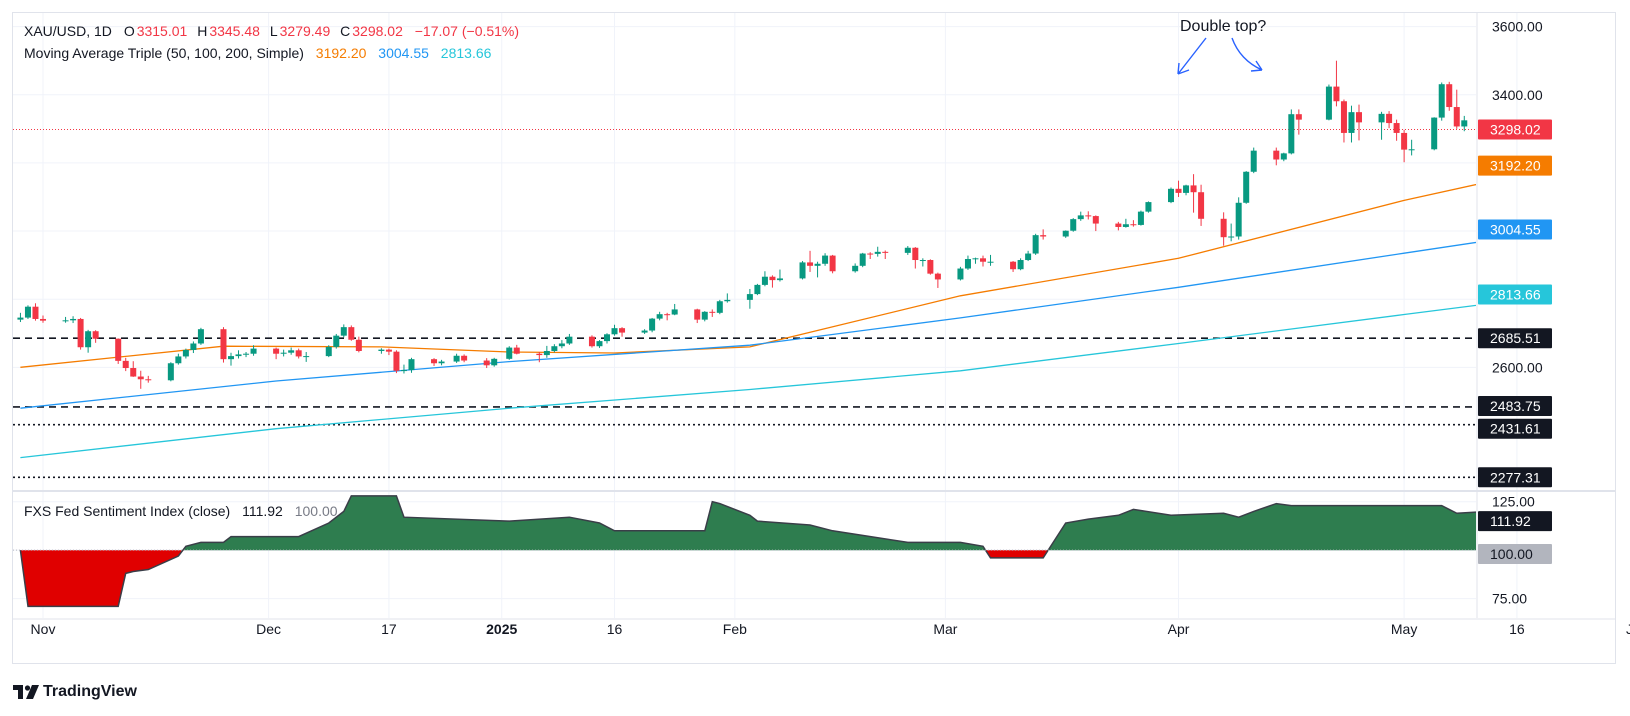 The width and height of the screenshot is (1630, 716). Describe the element at coordinates (341, 53) in the screenshot. I see `ma50-value: 3192.20` at that location.